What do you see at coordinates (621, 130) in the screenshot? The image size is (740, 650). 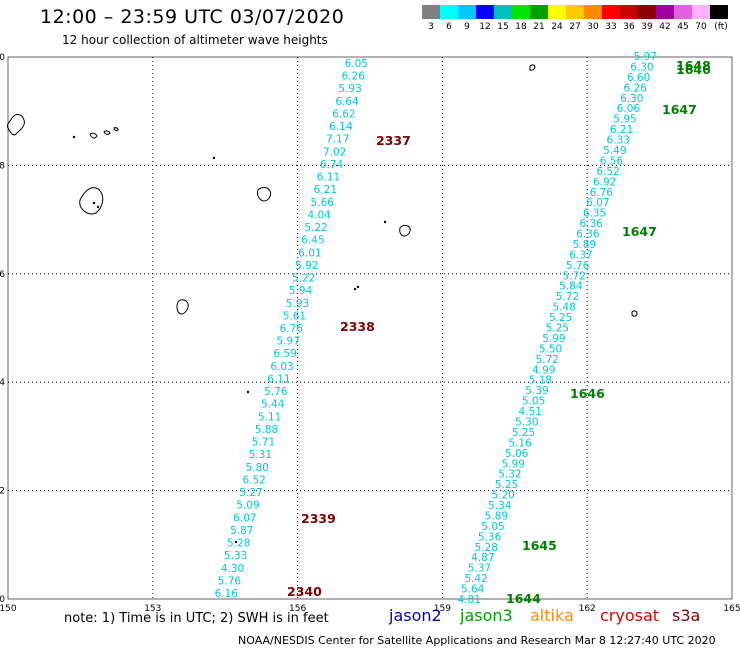 I see `swh-value: 6.21` at bounding box center [621, 130].